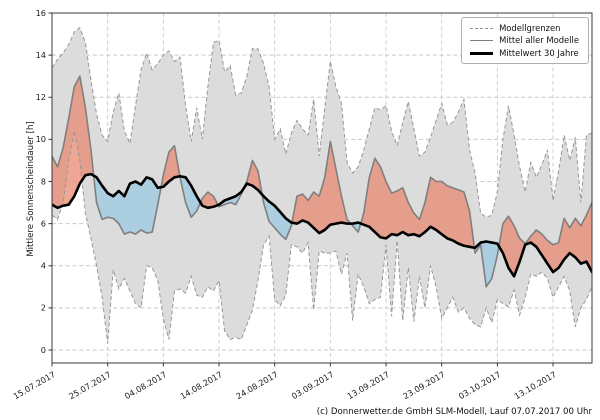 The image size is (600, 420). Describe the element at coordinates (43, 350) in the screenshot. I see `y-tick-label: 0` at that location.